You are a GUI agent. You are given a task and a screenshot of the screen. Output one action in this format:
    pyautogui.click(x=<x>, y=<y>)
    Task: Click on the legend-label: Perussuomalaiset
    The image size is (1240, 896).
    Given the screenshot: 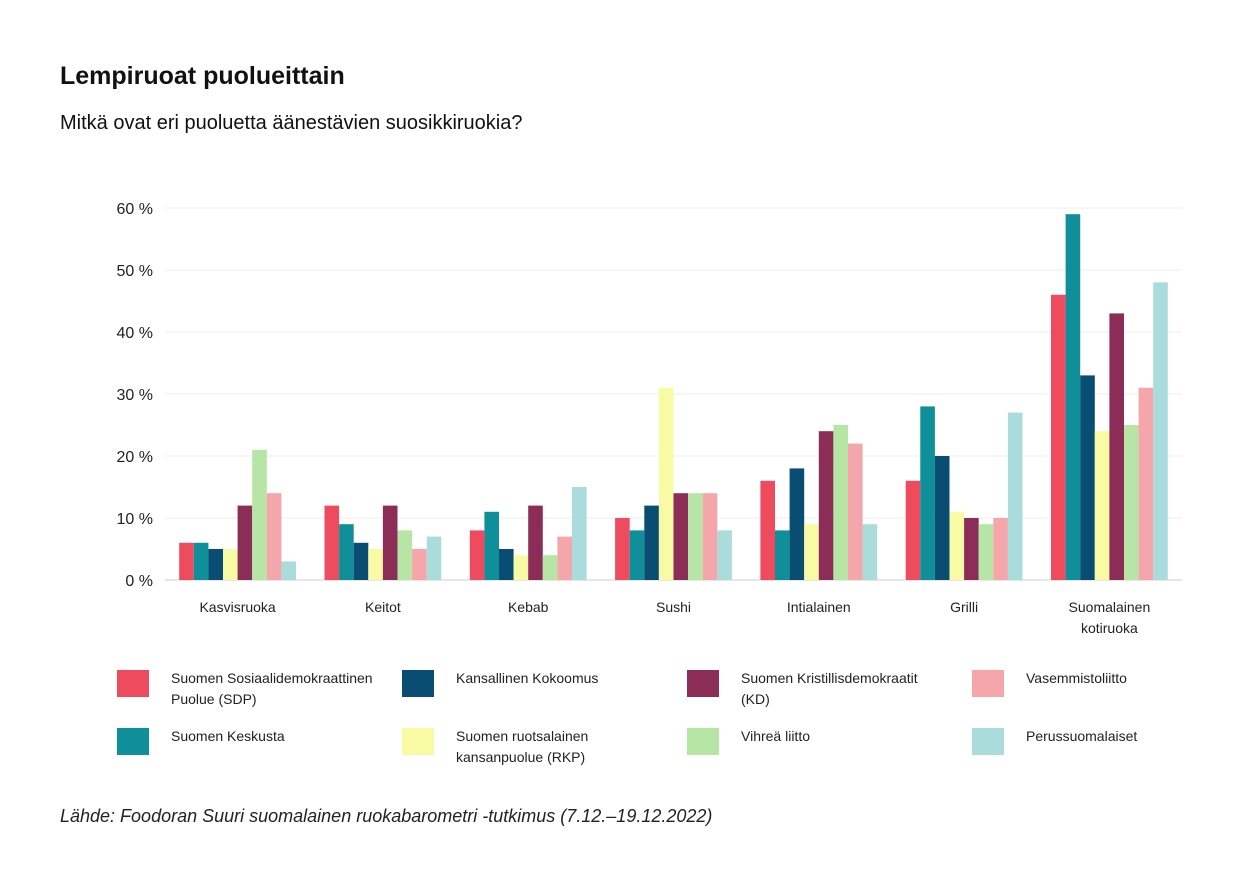 What is the action you would take?
    pyautogui.click(x=1082, y=736)
    